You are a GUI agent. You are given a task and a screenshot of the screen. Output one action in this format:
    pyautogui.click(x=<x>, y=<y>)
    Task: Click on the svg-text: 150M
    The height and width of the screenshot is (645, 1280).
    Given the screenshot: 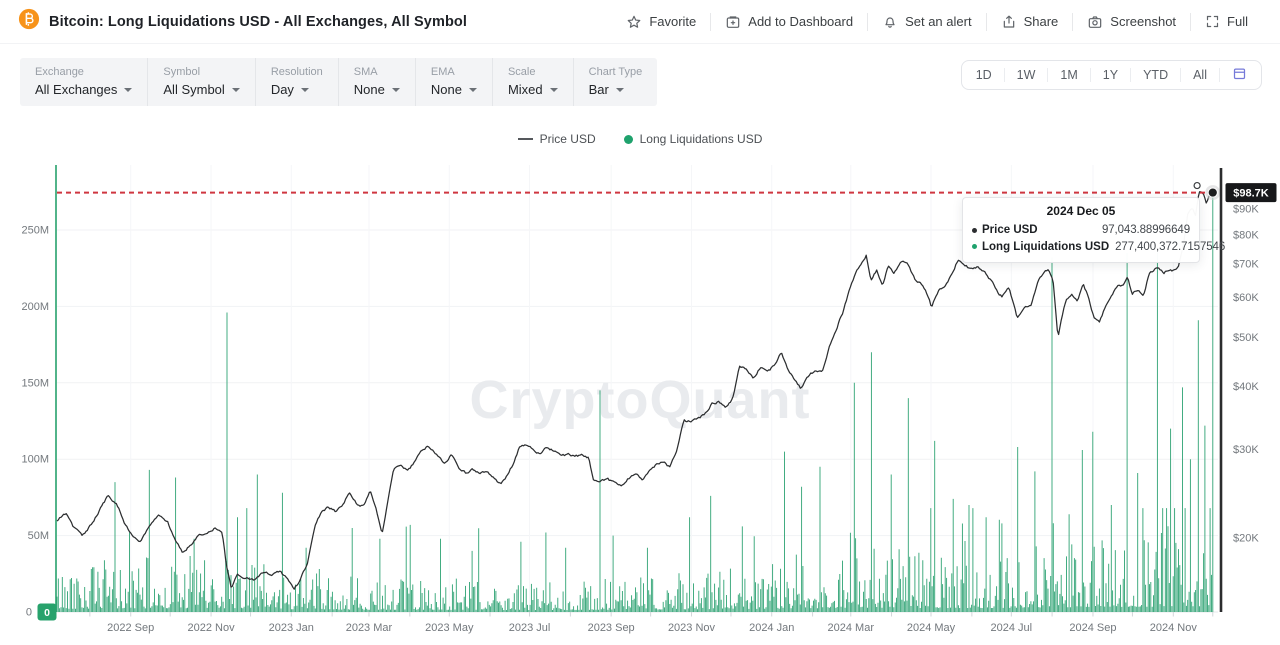 What is the action you would take?
    pyautogui.click(x=35, y=383)
    